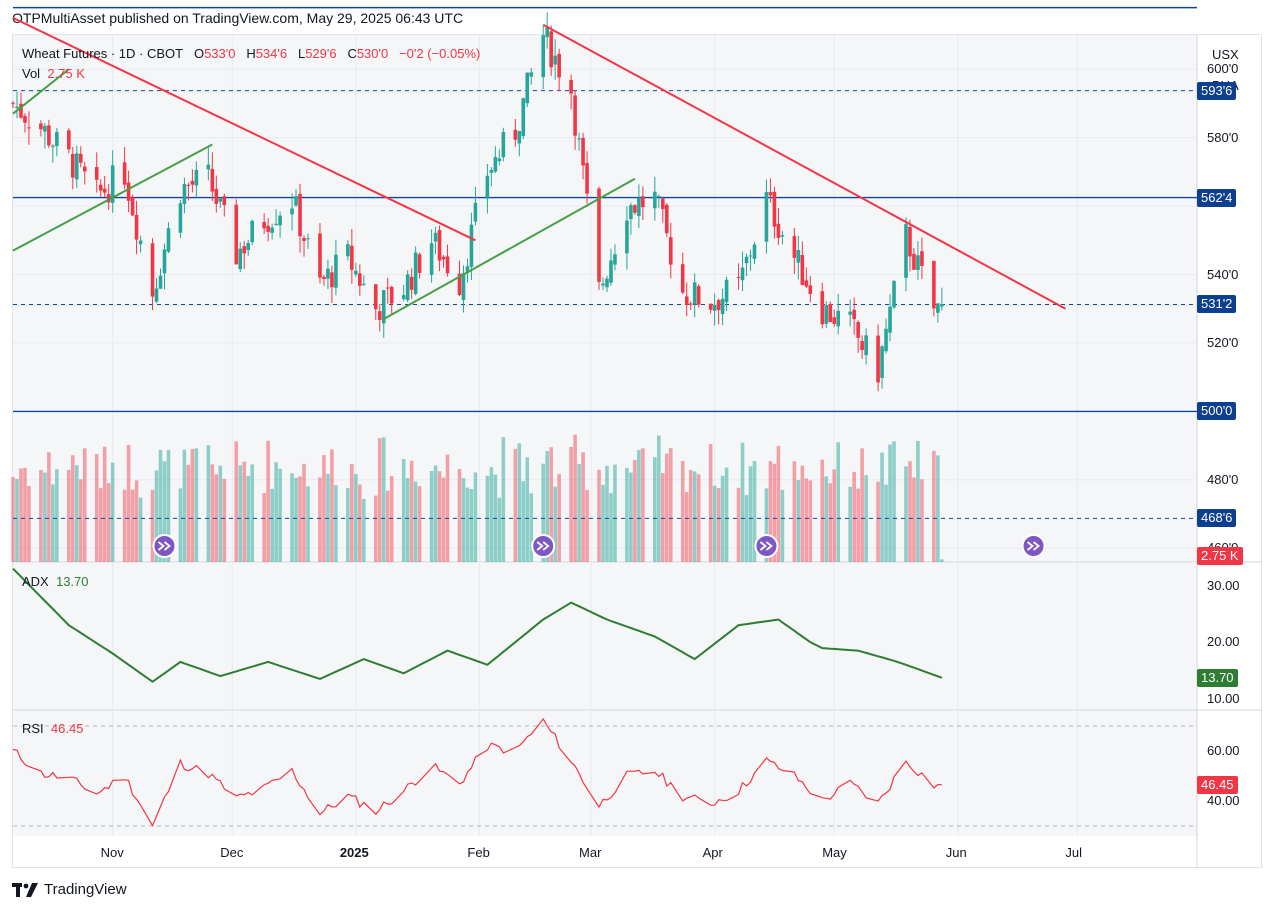 The width and height of the screenshot is (1274, 913). What do you see at coordinates (321, 53) in the screenshot?
I see `low-value: 529'6` at bounding box center [321, 53].